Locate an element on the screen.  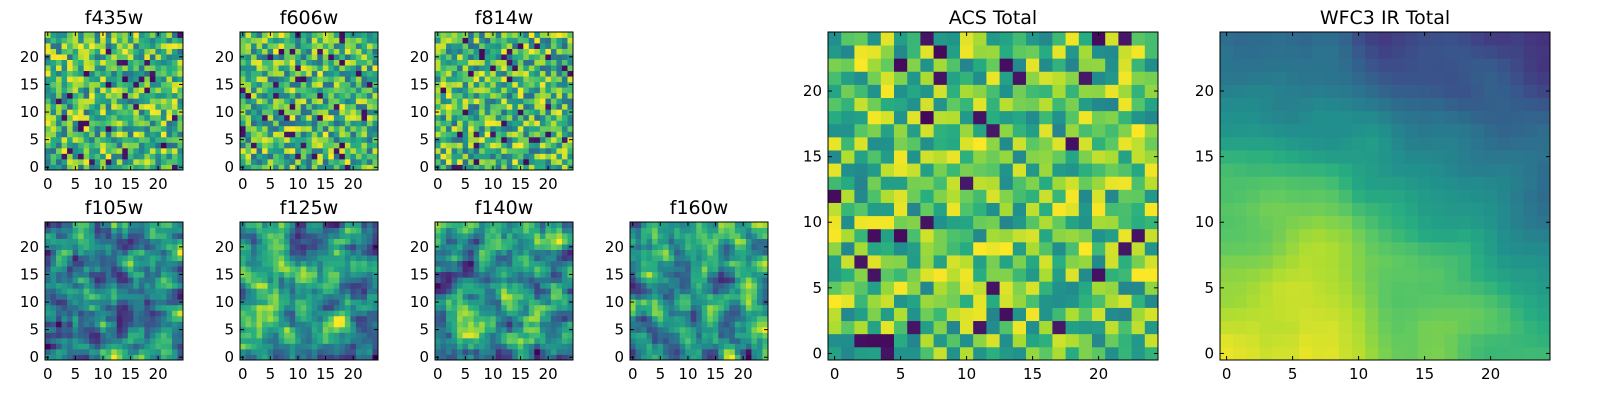
x-tick-label: 0 is located at coordinates (48, 374).